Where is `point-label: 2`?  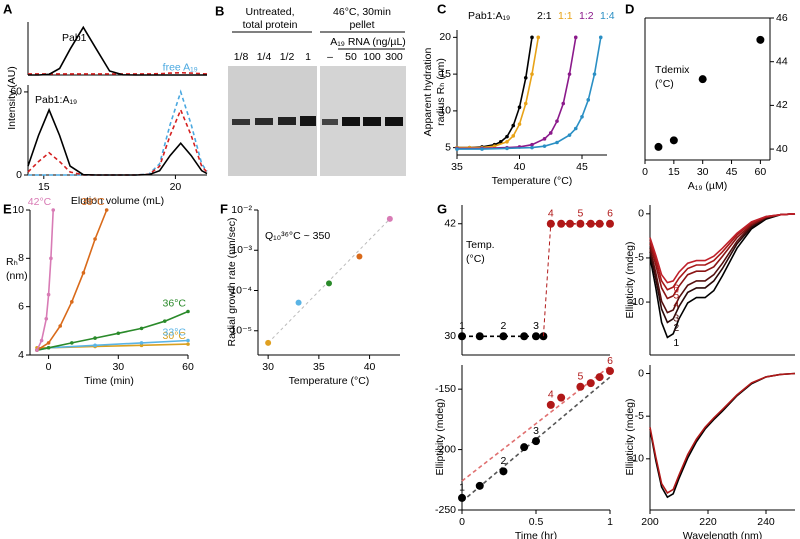
point-label: 2 is located at coordinates (504, 461).